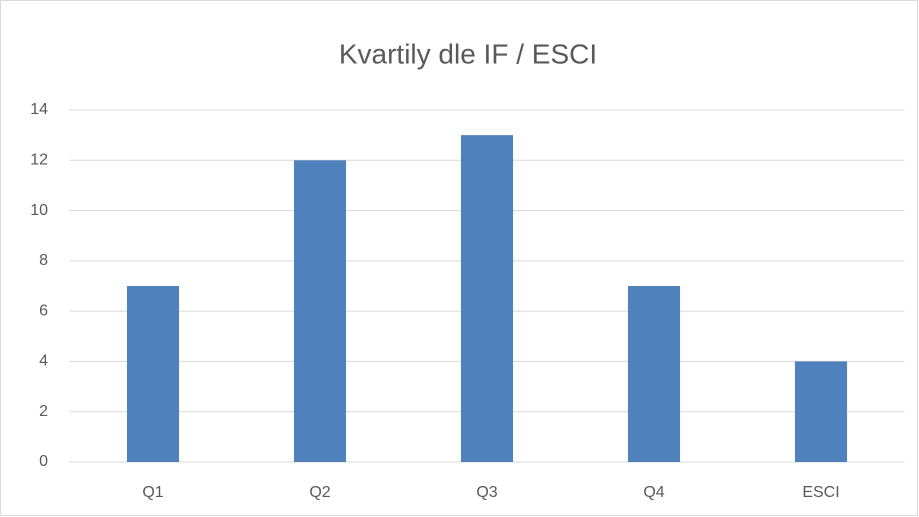 This screenshot has height=517, width=919. Describe the element at coordinates (653, 492) in the screenshot. I see `x-tick-label: Q4` at that location.